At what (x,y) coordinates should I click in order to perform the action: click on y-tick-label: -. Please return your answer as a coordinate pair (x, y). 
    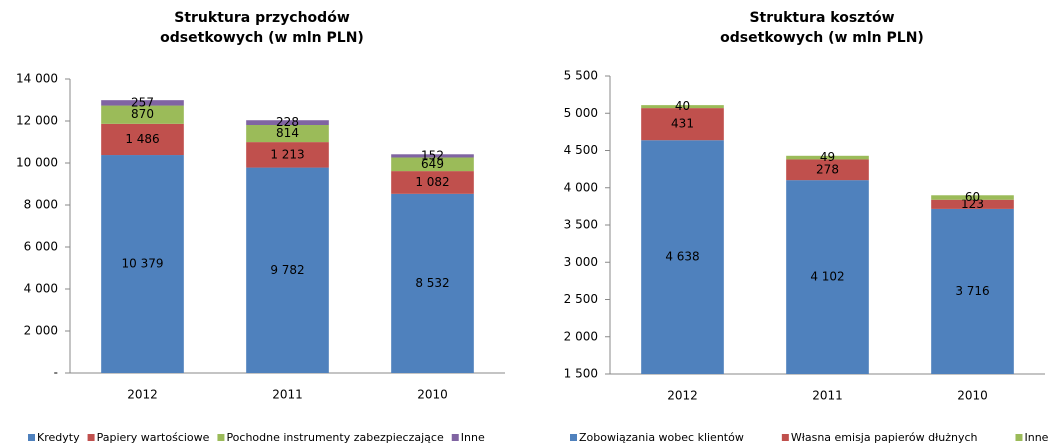
    Looking at the image, I should click on (56, 373).